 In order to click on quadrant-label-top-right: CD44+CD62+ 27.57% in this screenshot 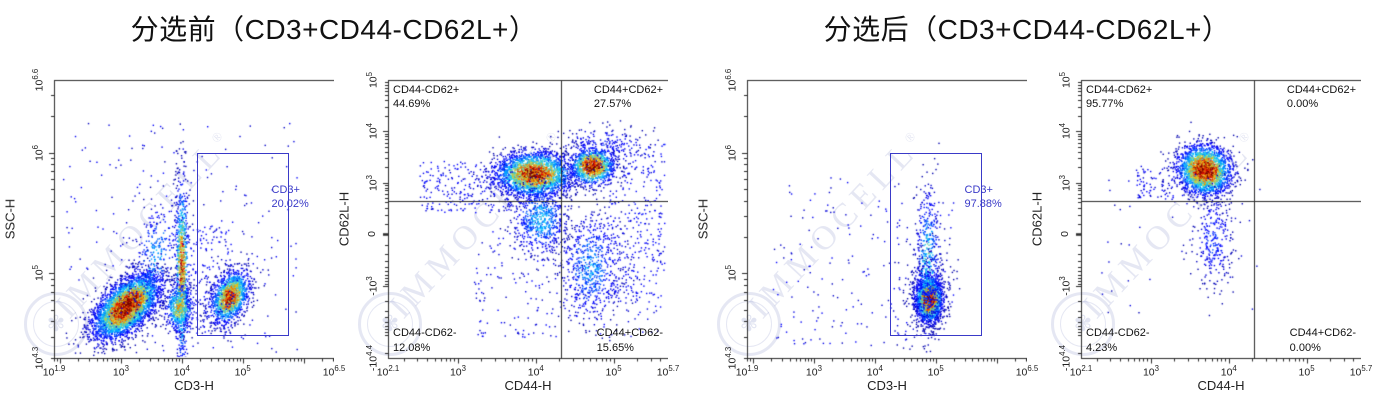, I will do `click(628, 97)`.